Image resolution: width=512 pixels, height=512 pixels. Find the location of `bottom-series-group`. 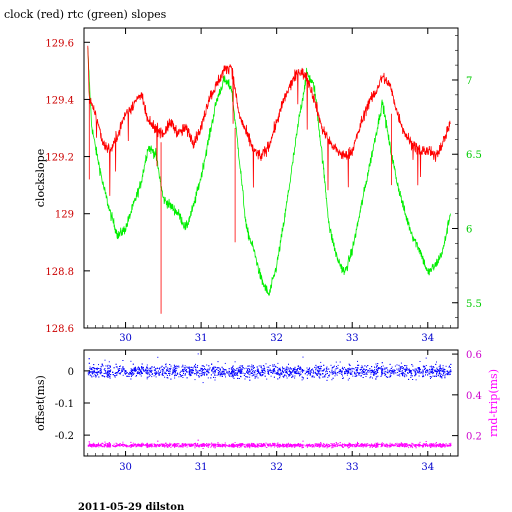

bottom-series-group is located at coordinates (269, 401).